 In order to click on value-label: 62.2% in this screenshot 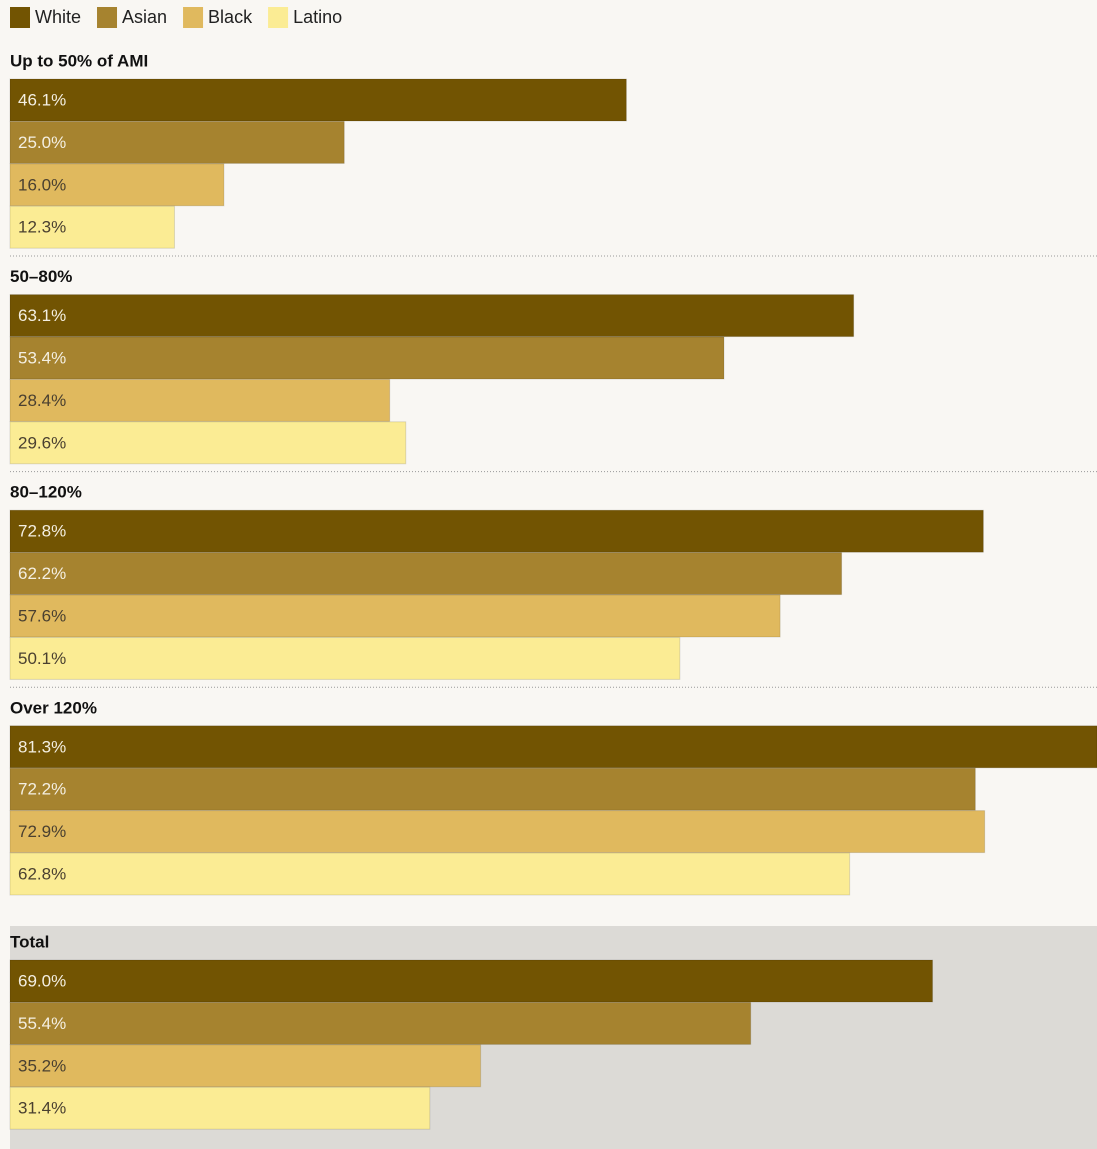, I will do `click(42, 573)`.